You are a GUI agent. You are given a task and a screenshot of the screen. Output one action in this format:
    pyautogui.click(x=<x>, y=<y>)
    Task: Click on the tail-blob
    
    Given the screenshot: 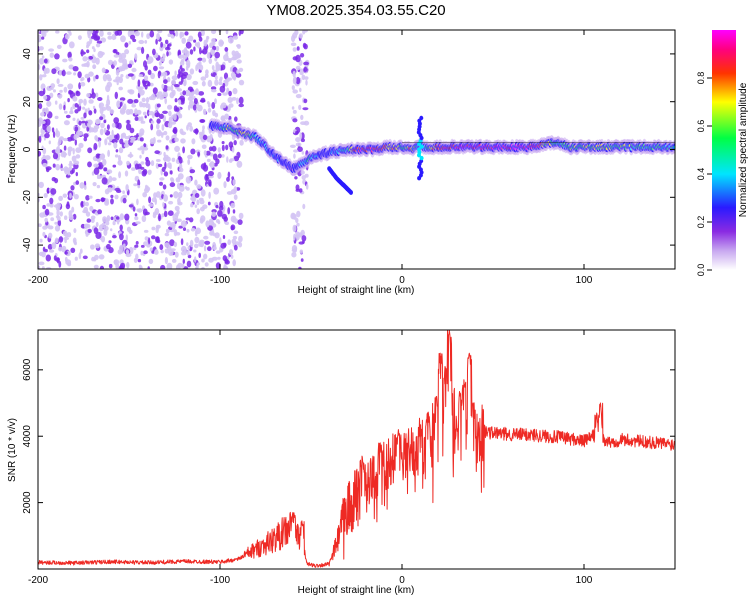 What is the action you would take?
    pyautogui.click(x=351, y=192)
    